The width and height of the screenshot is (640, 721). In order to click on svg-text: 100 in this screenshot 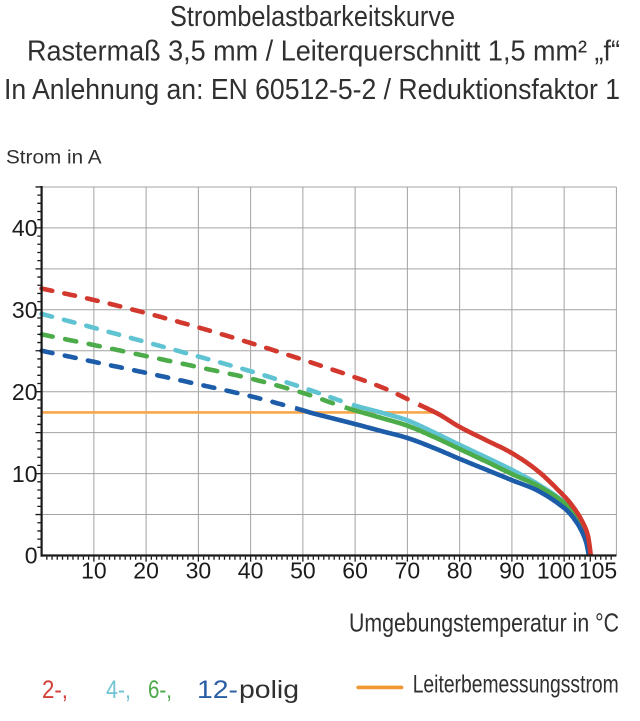, I will do `click(556, 571)`.